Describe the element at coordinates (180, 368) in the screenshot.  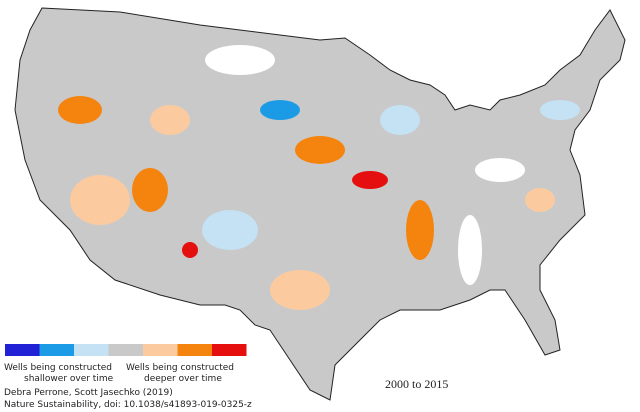
I see `legend-right-line1: Wells being constructed` at that location.